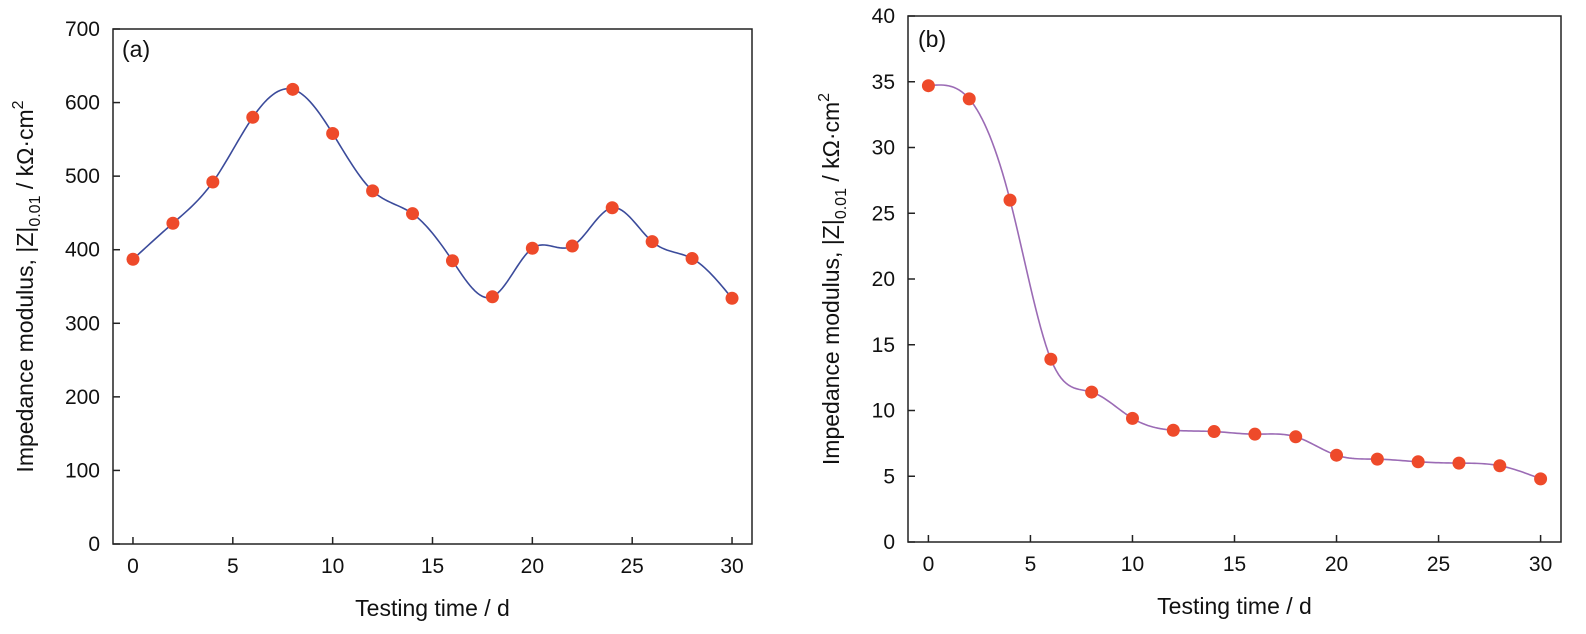 The image size is (1586, 634). Describe the element at coordinates (883, 345) in the screenshot. I see `y-tick-label: 15` at that location.